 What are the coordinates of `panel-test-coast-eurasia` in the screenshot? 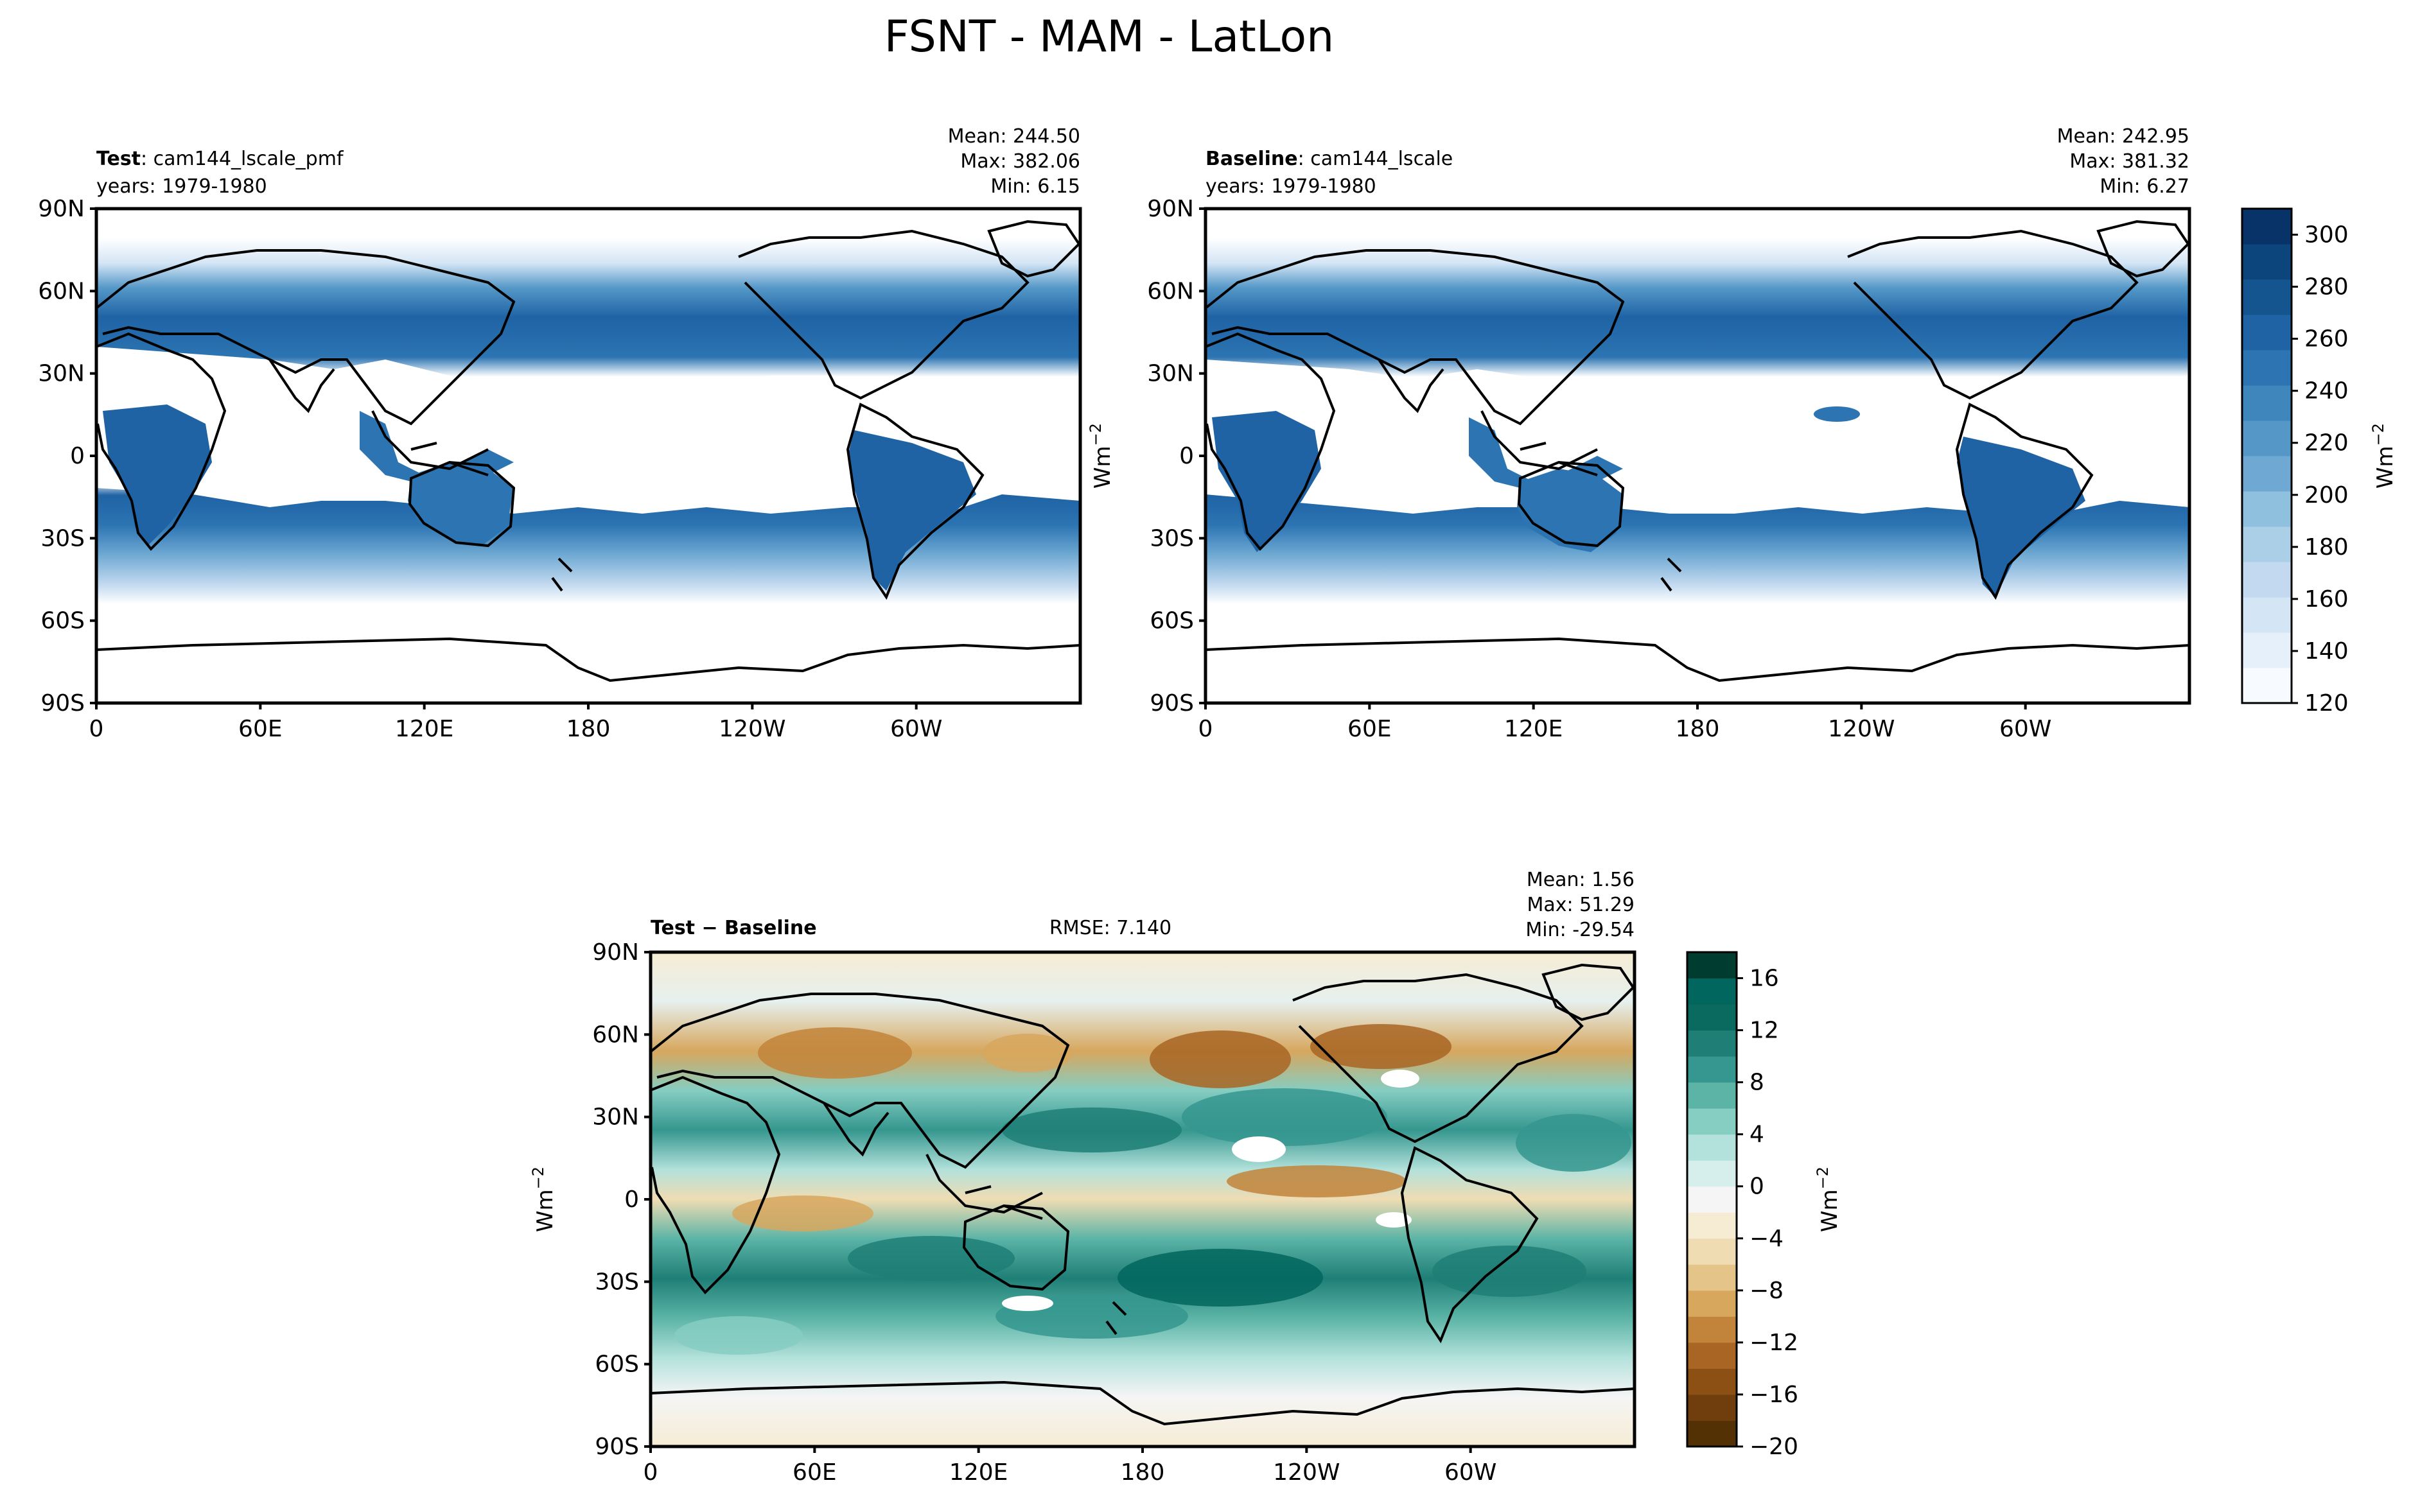 It's located at (306, 337).